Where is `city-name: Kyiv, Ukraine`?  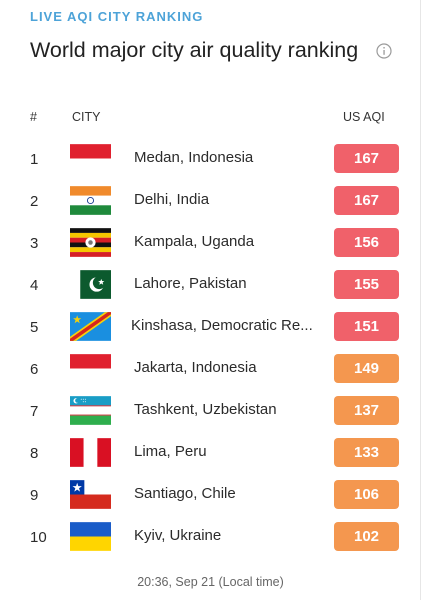
city-name: Kyiv, Ukraine is located at coordinates (178, 535).